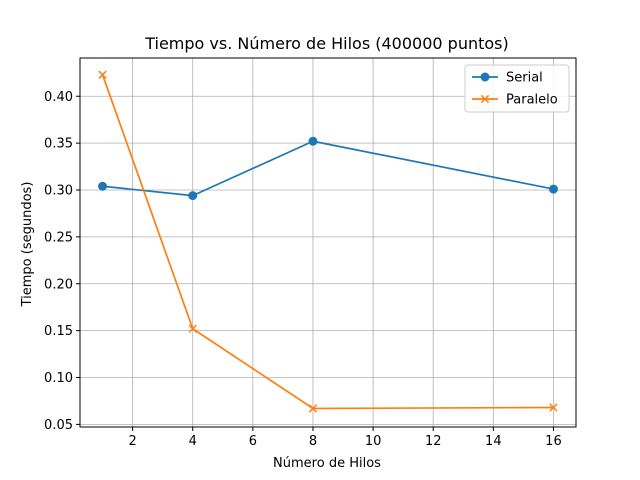 This screenshot has height=480, width=640. I want to click on x-tick-label: 8, so click(313, 441).